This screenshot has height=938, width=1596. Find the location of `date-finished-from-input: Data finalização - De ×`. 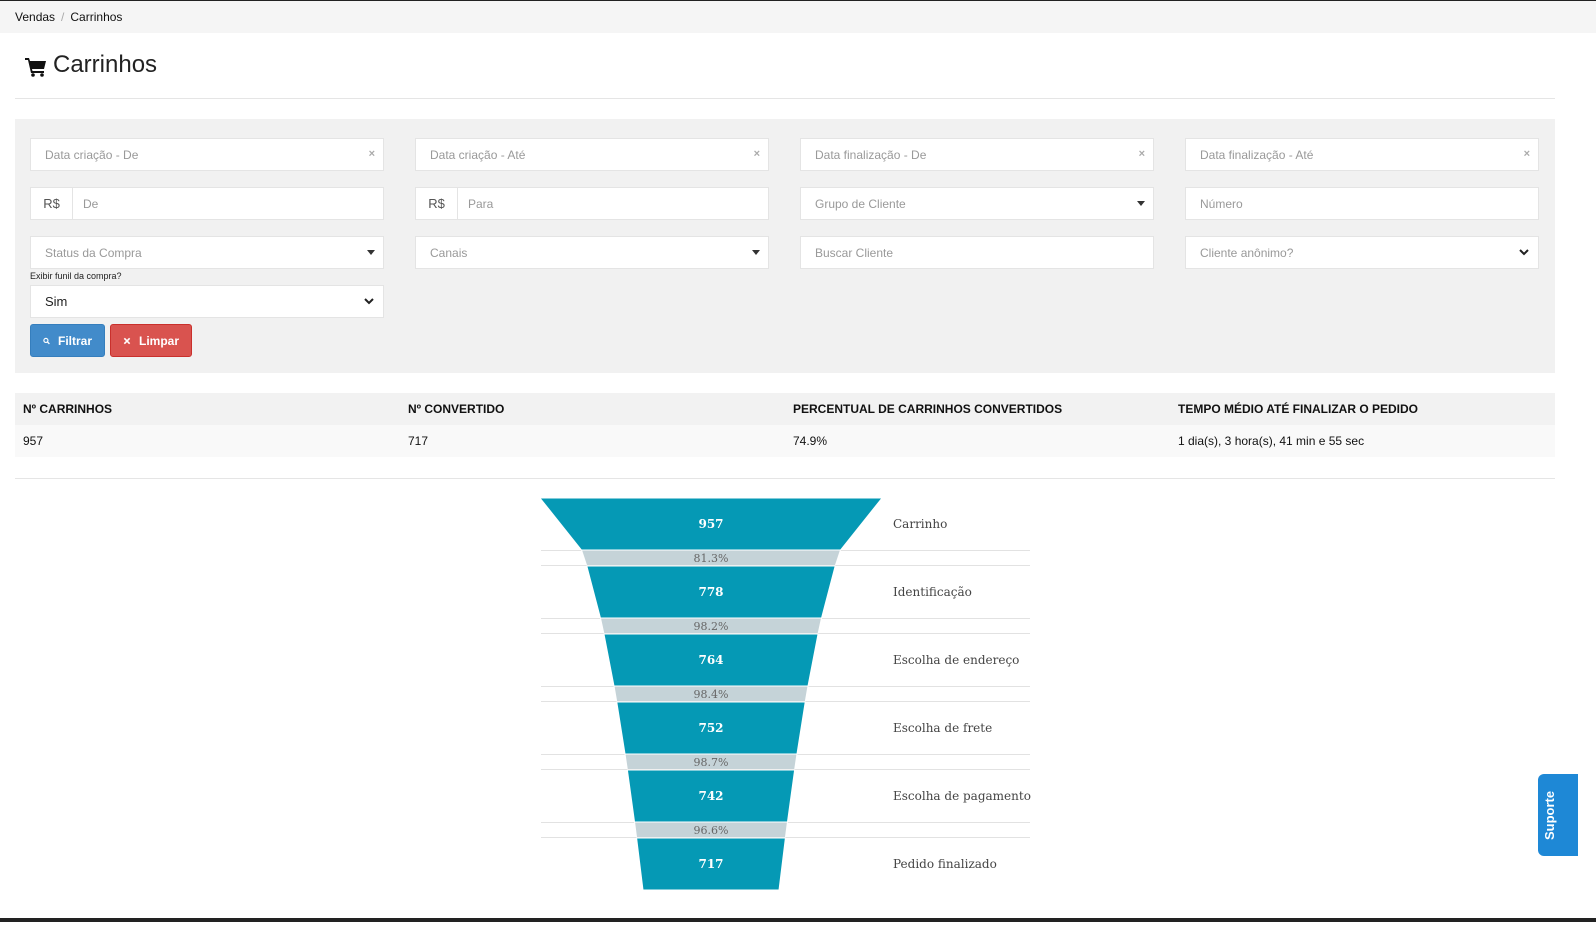

date-finished-from-input: Data finalização - De × is located at coordinates (977, 154).